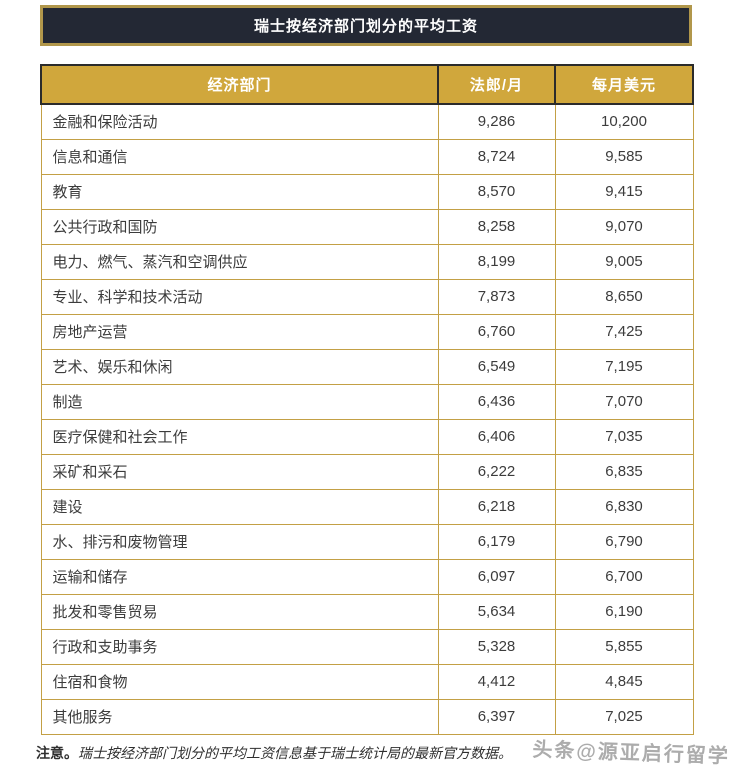 This screenshot has height=774, width=734. What do you see at coordinates (624, 331) in the screenshot?
I see `usd-cell: 7,425` at bounding box center [624, 331].